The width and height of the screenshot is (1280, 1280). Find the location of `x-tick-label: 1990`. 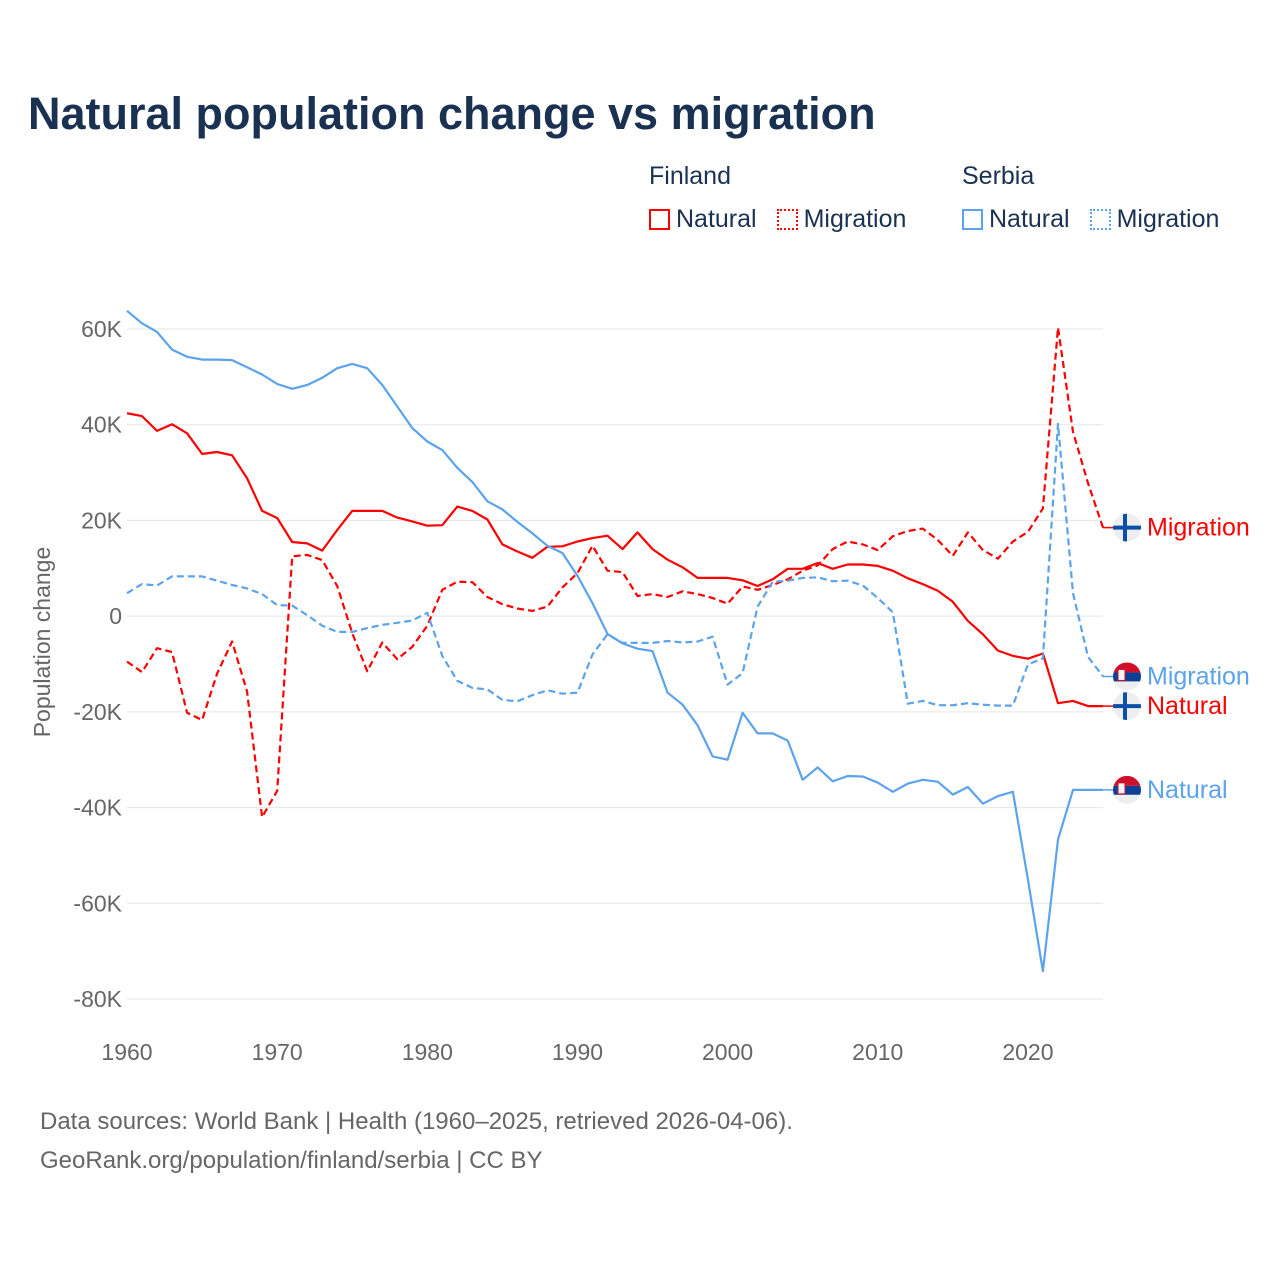

x-tick-label: 1990 is located at coordinates (577, 1052).